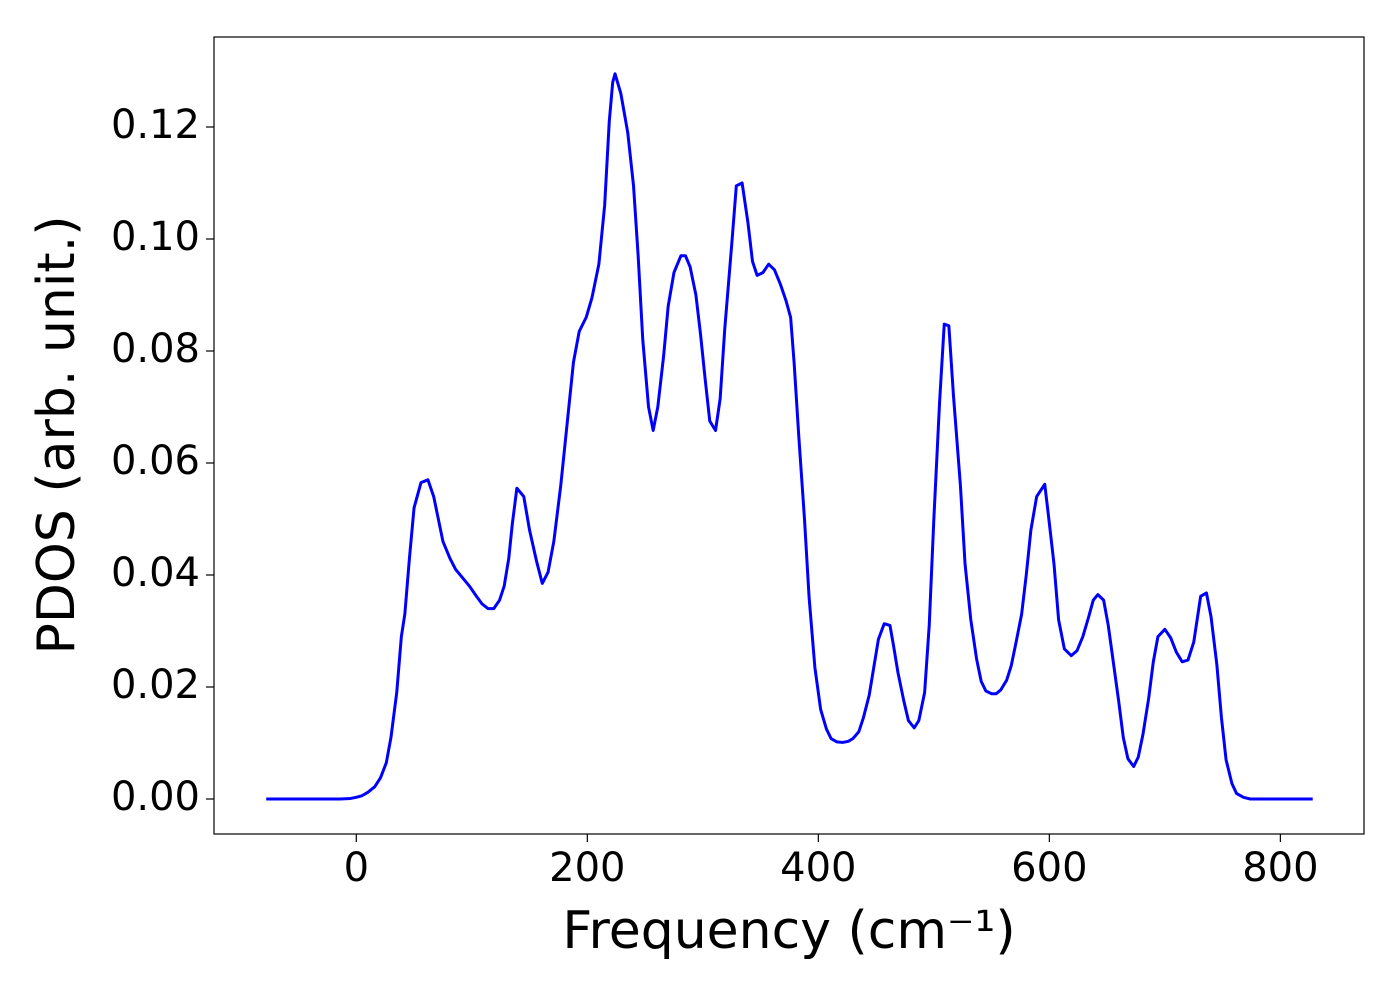 The height and width of the screenshot is (1004, 1400). I want to click on y-axis-label: PDOS (arb. unit.), so click(57, 434).